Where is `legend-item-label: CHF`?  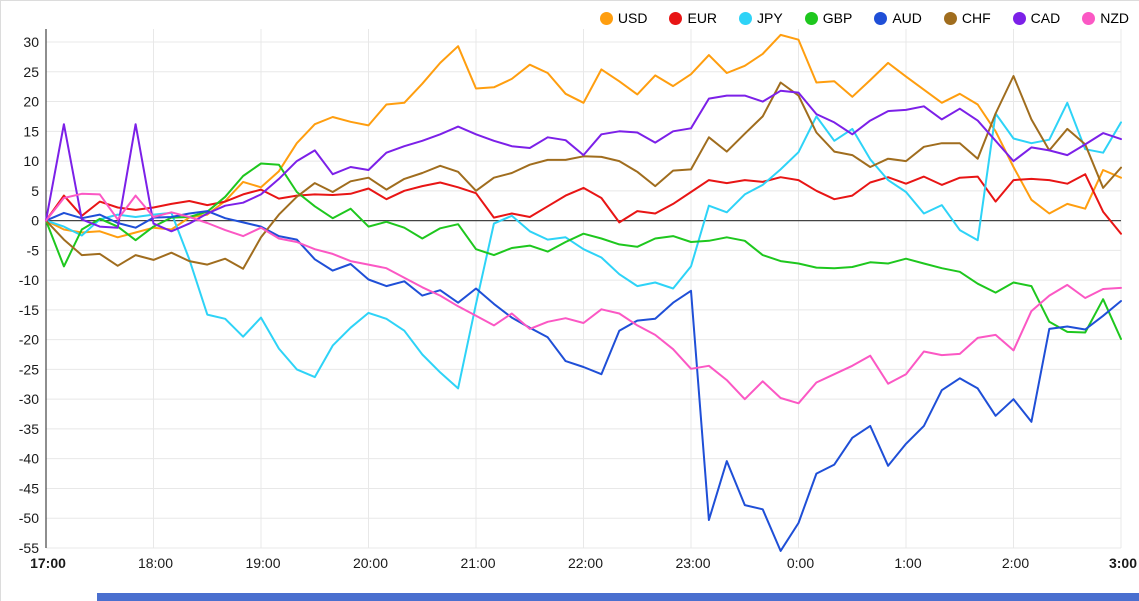
legend-item-label: CHF is located at coordinates (976, 18).